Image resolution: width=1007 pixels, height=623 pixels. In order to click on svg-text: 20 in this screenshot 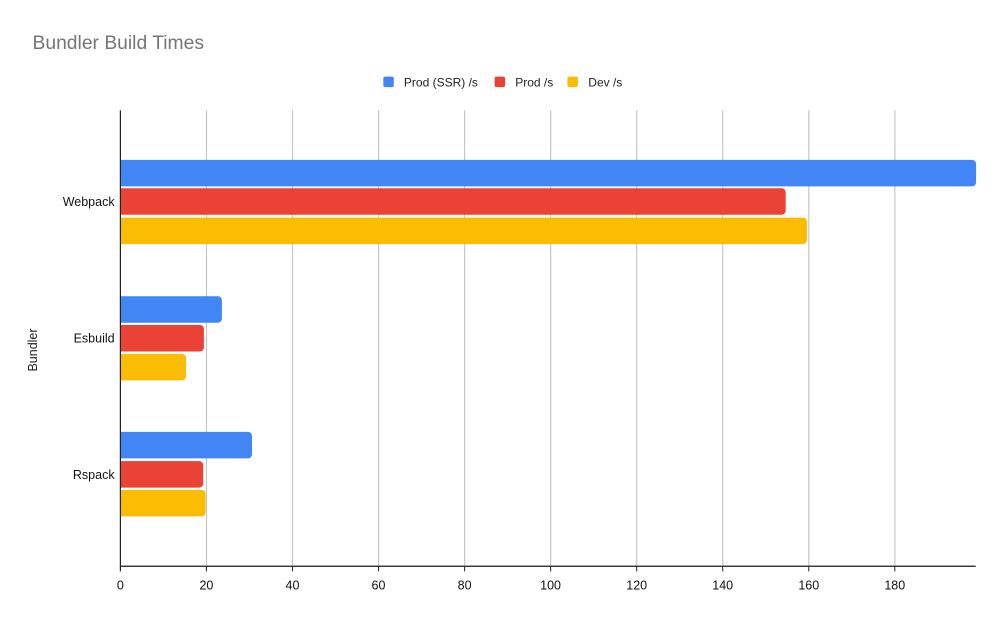, I will do `click(206, 585)`.